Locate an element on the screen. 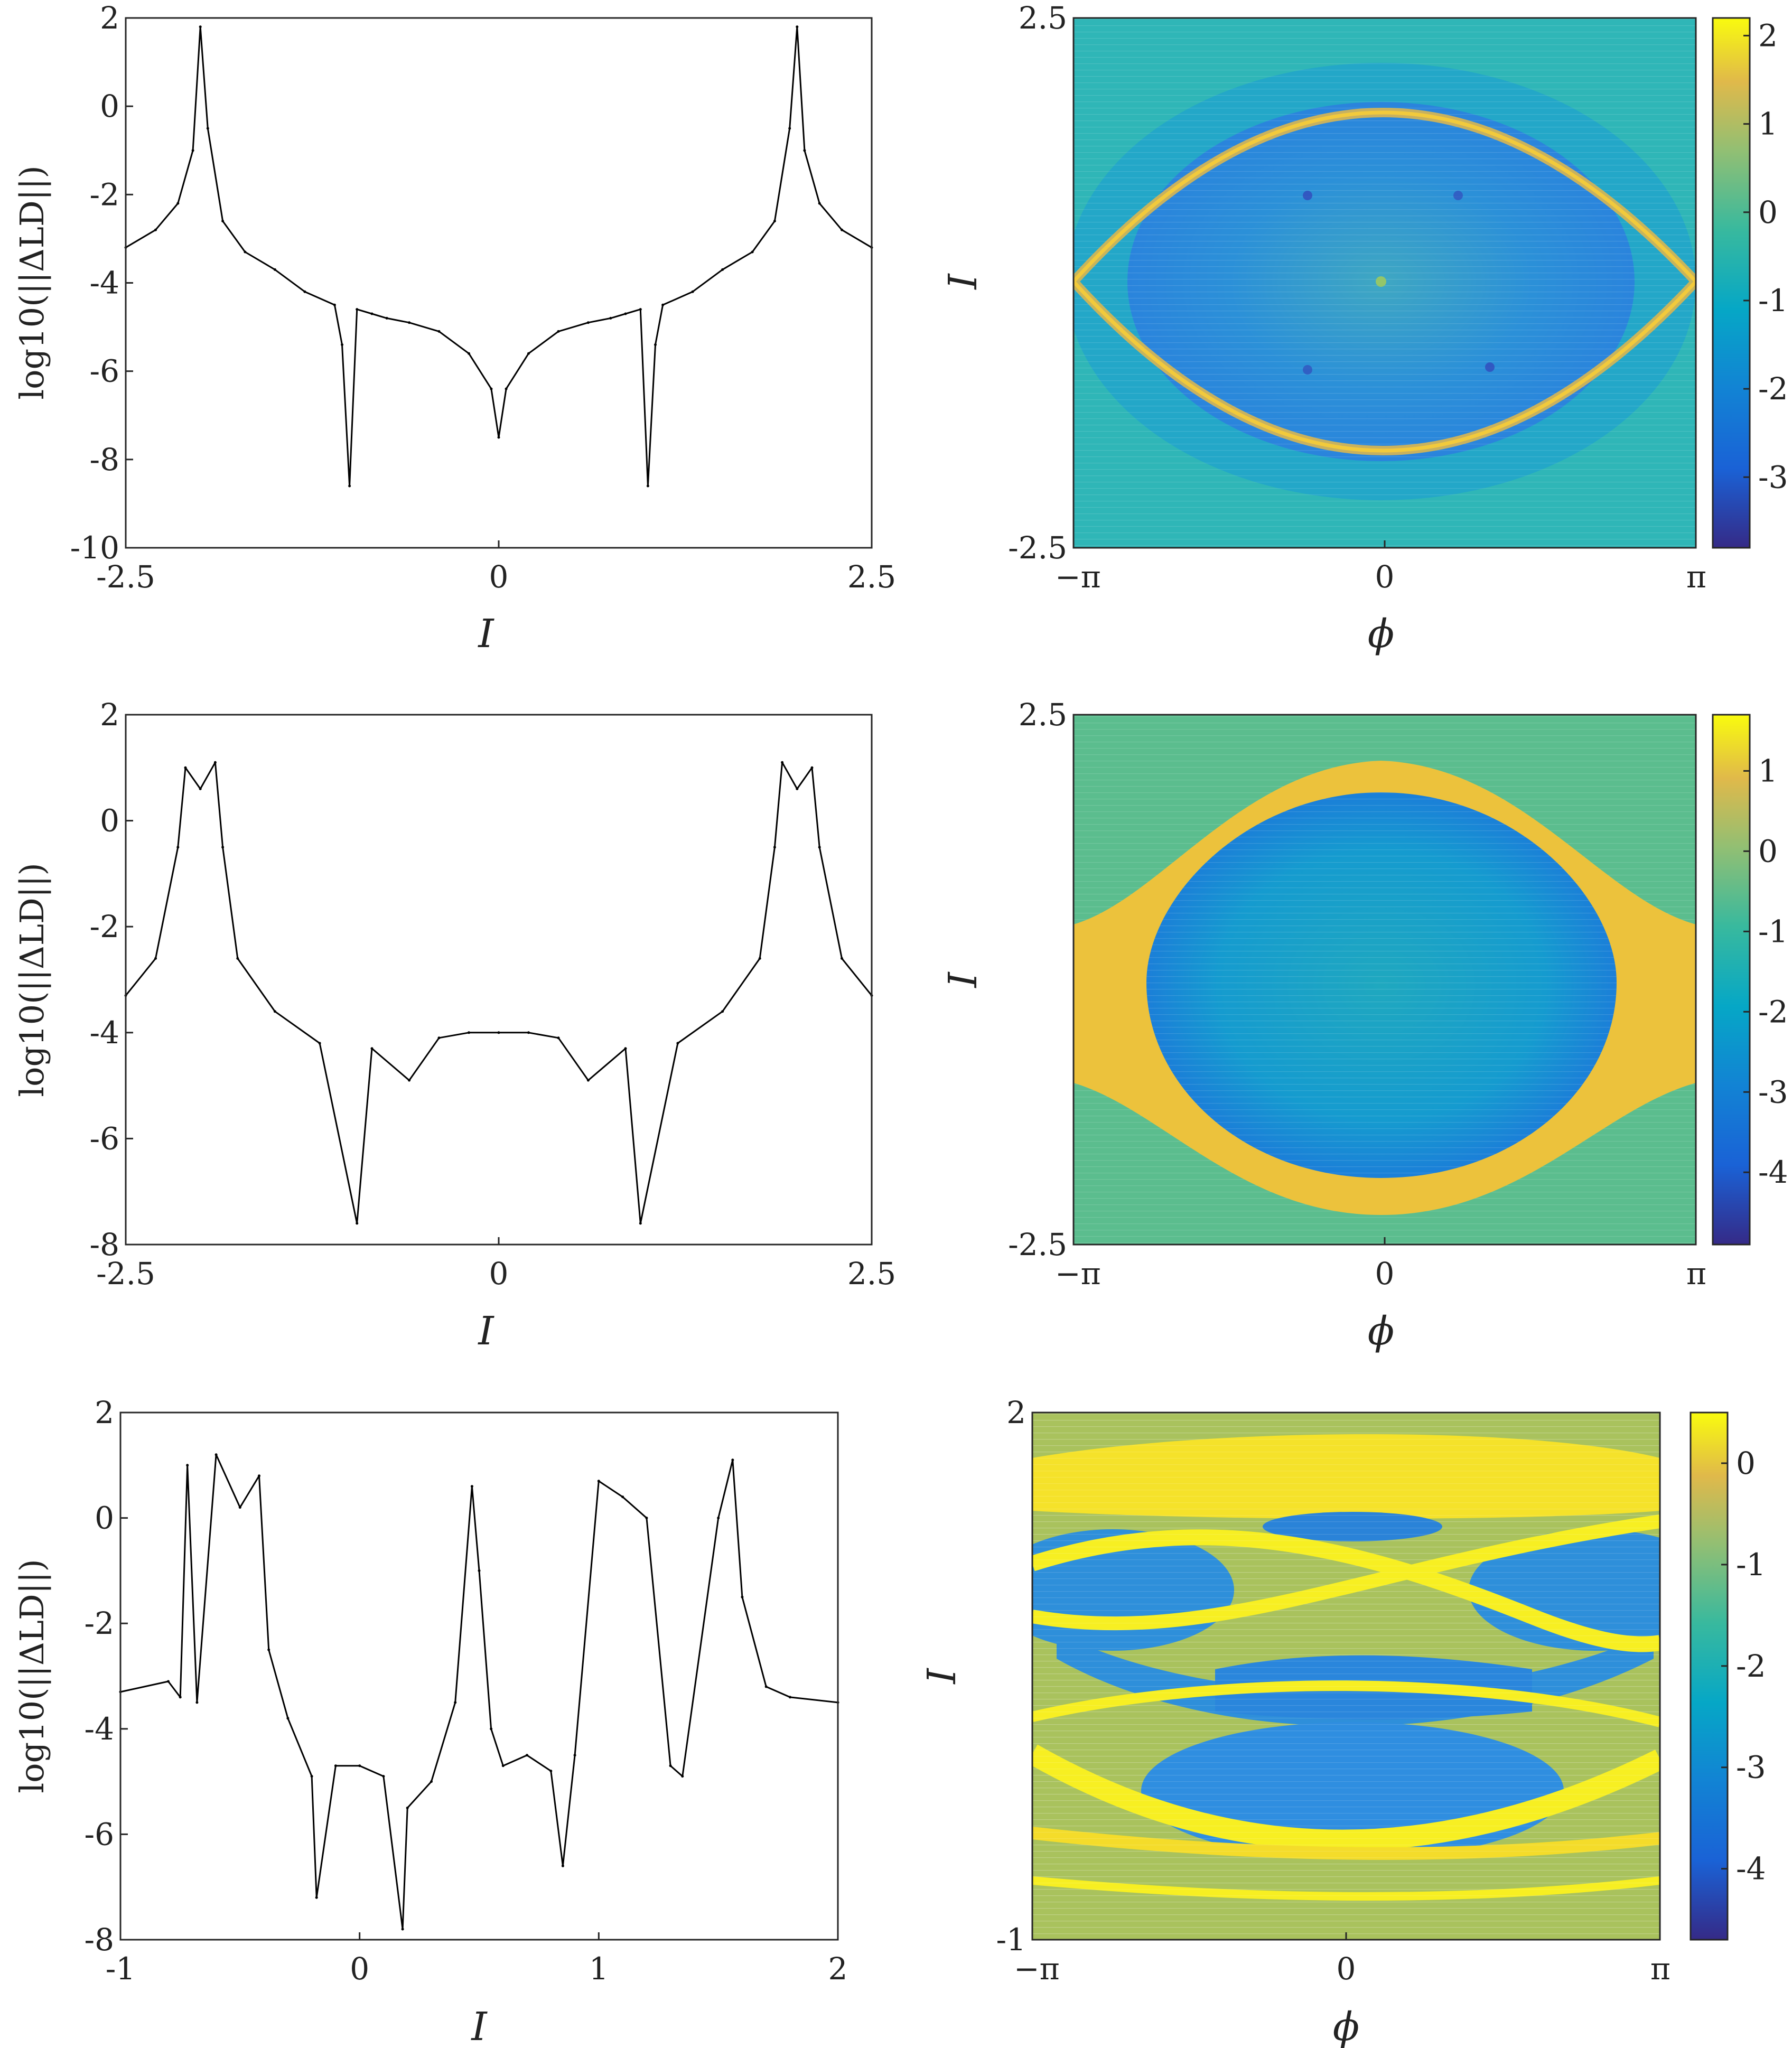 The width and height of the screenshot is (1792, 2048). y-tick-label: 0 is located at coordinates (109, 821).